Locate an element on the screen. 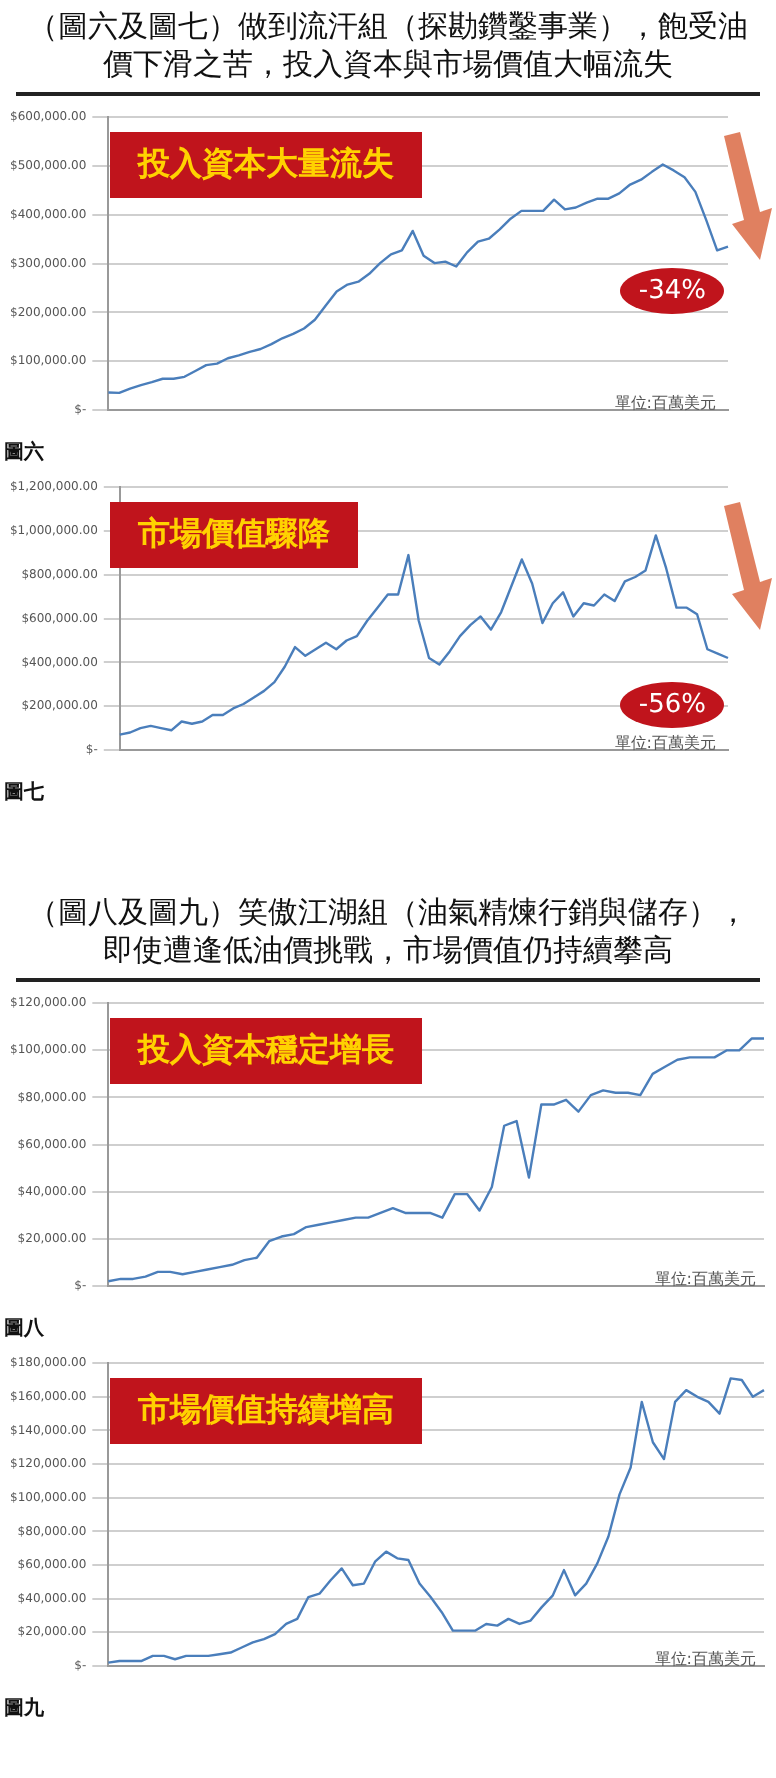  annotation: 市場價值持續增高 is located at coordinates (266, 1411).